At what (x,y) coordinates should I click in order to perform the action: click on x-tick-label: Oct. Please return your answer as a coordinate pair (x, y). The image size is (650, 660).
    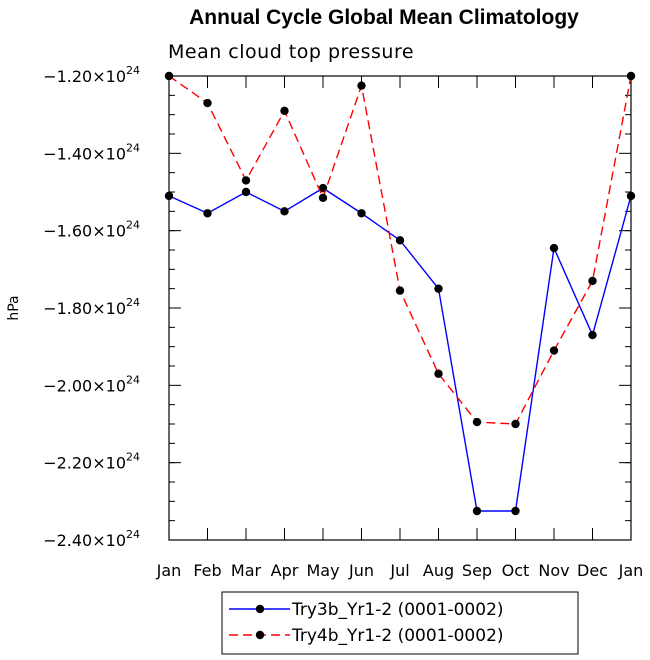
    Looking at the image, I should click on (516, 570).